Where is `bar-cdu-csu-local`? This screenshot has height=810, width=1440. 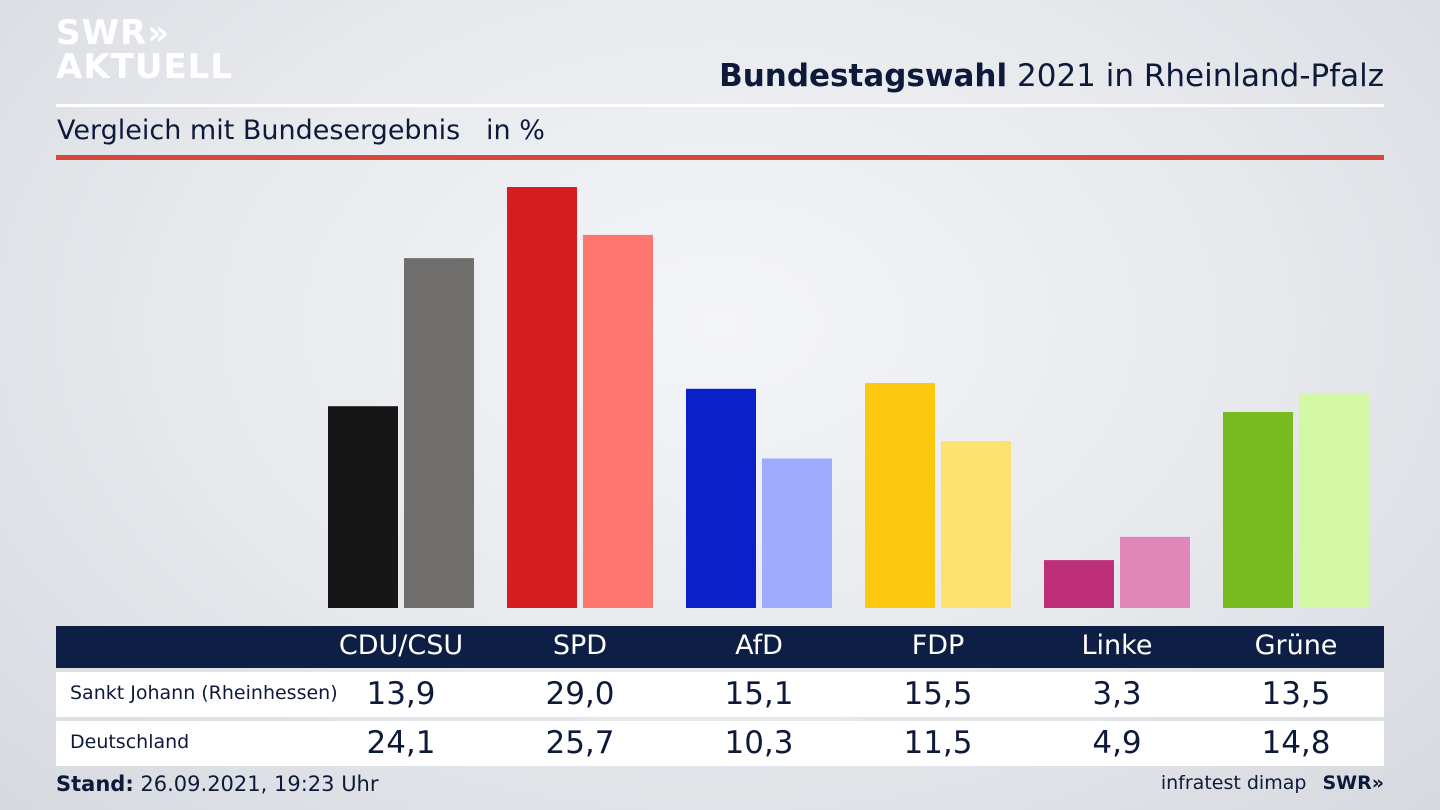
bar-cdu-csu-local is located at coordinates (363, 507).